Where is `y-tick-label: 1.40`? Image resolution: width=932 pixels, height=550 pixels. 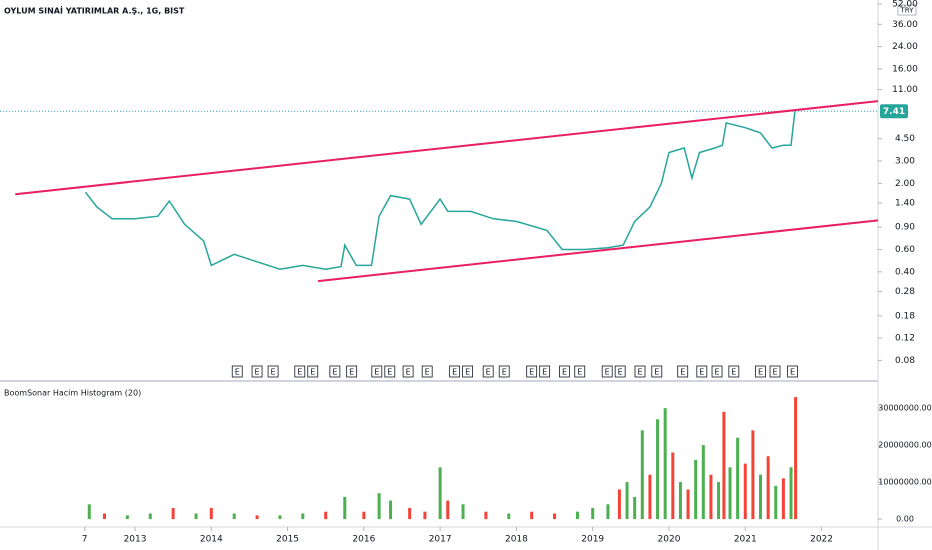
y-tick-label: 1.40 is located at coordinates (905, 203).